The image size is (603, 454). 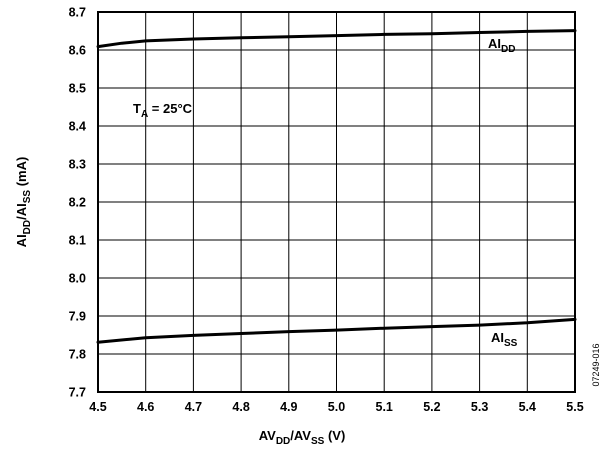 What do you see at coordinates (23, 202) in the screenshot?
I see `y-axis-label: AIDD/AISS (mA)` at bounding box center [23, 202].